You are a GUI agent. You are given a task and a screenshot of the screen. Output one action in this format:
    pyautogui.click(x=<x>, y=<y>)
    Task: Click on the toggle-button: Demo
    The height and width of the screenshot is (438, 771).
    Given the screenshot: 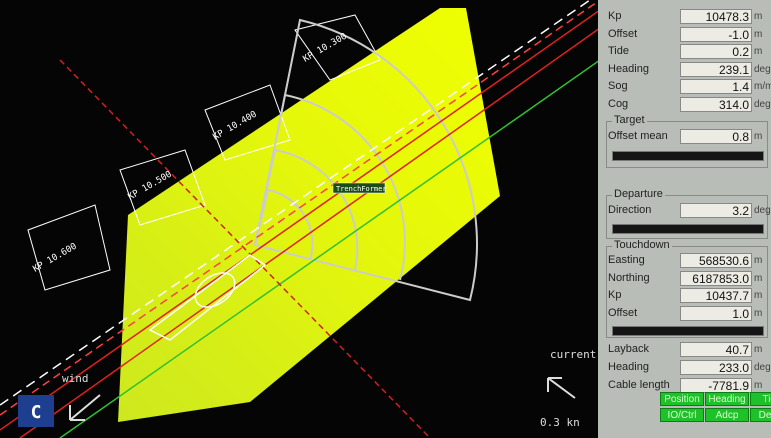 What is the action you would take?
    pyautogui.click(x=760, y=415)
    